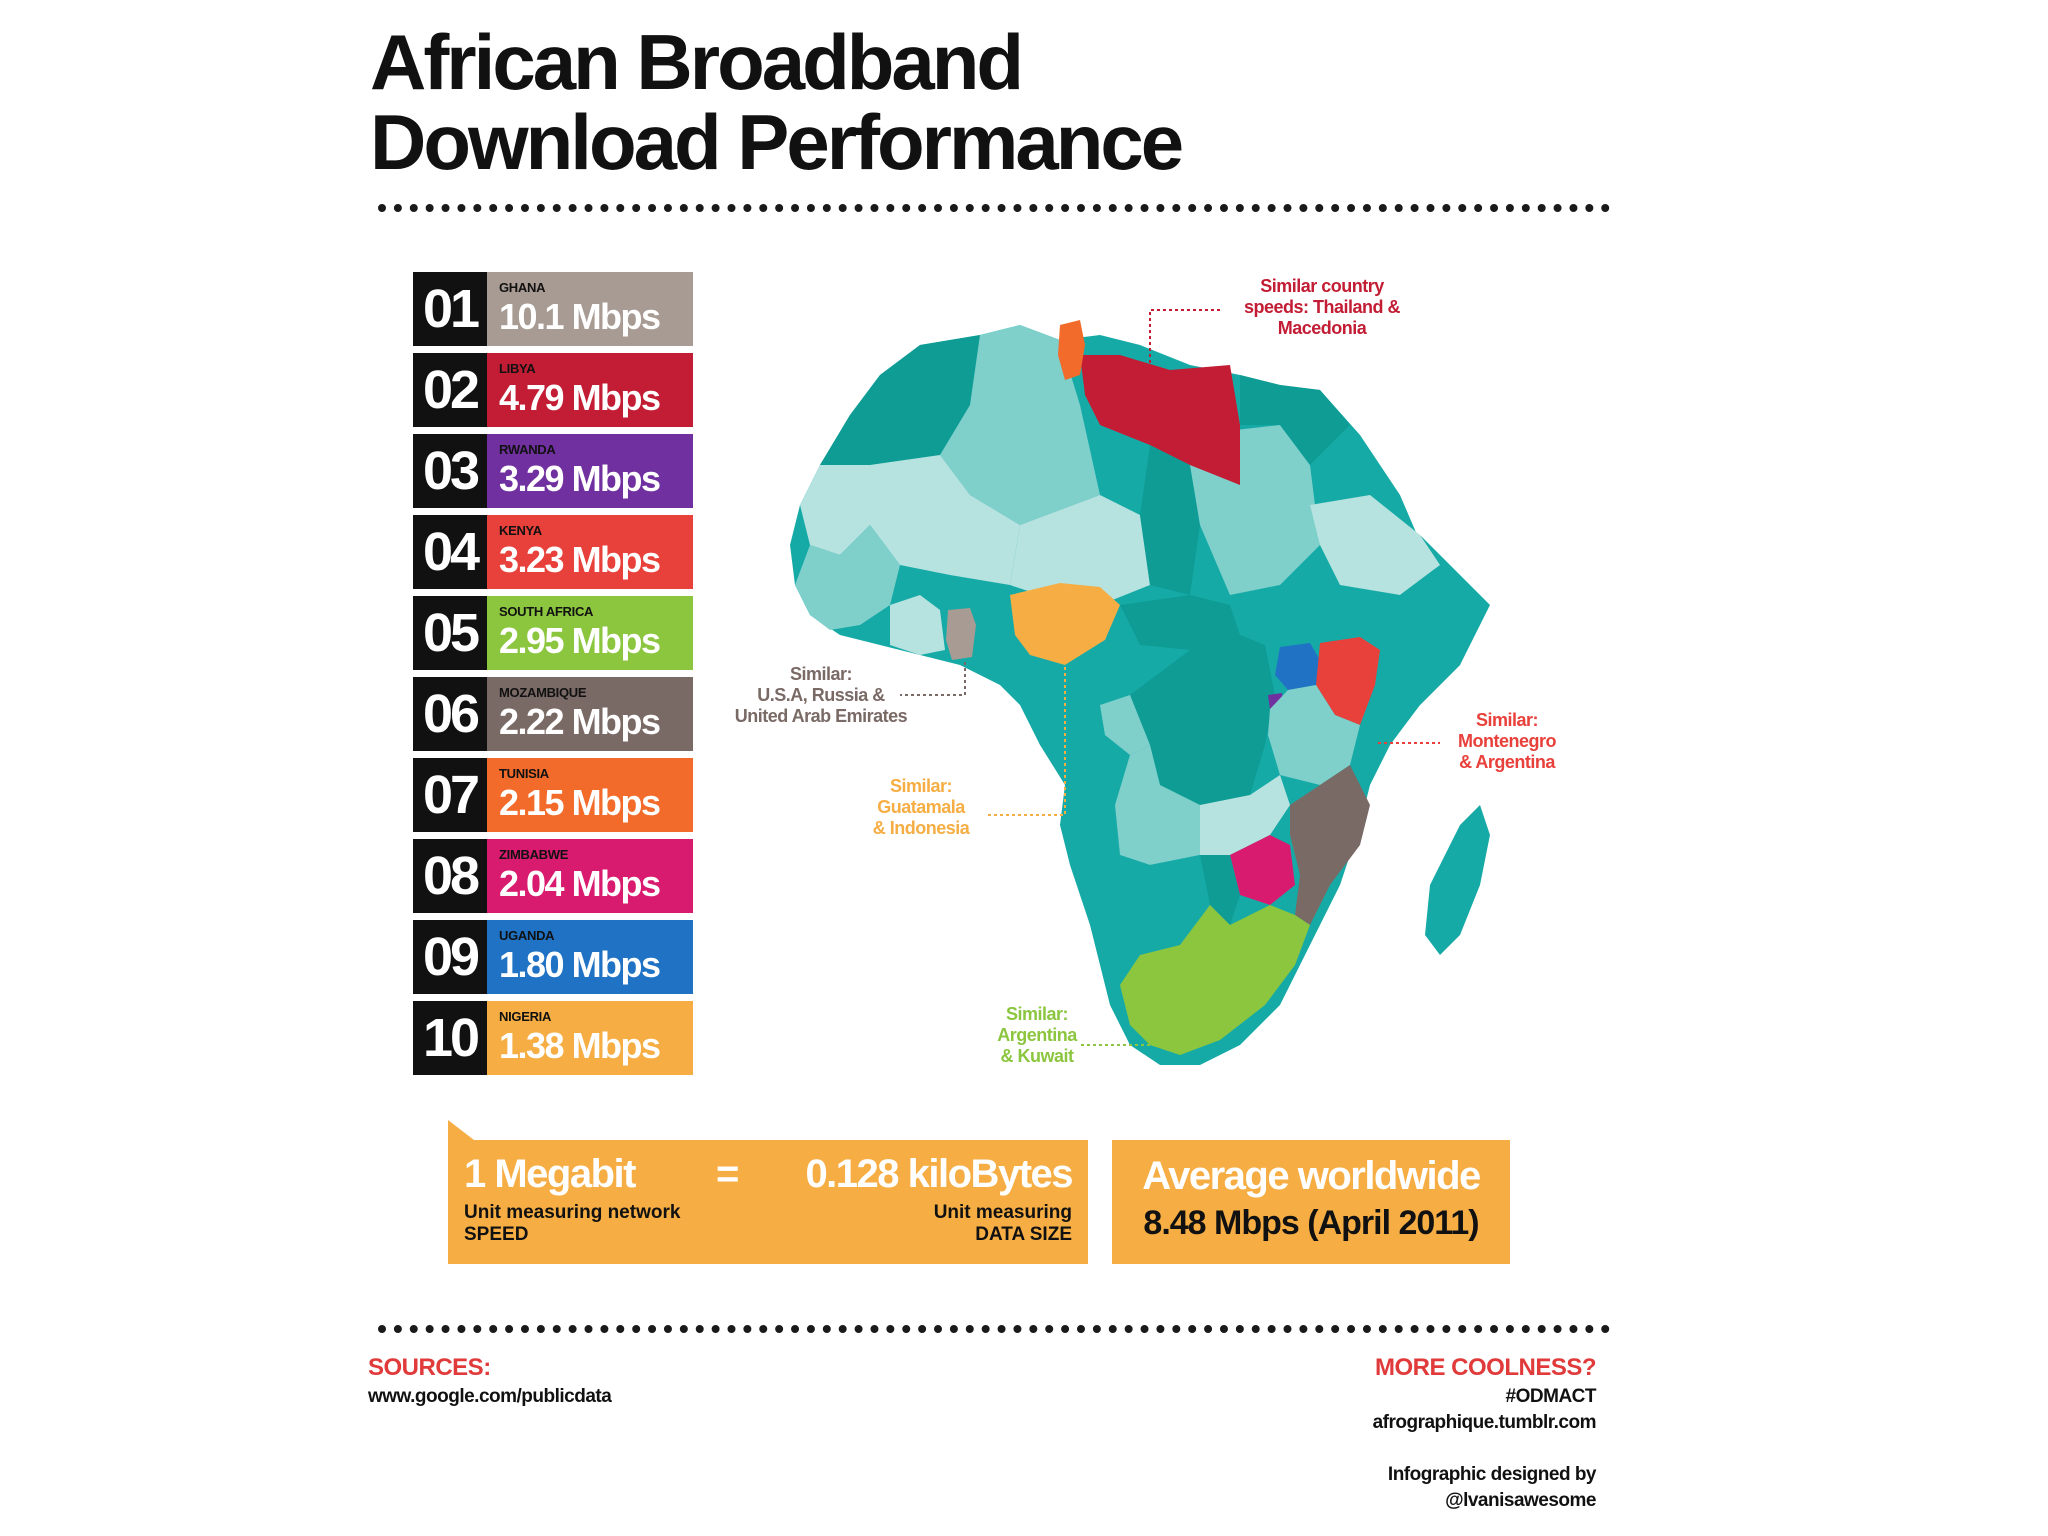 This screenshot has width=2048, height=1536. Describe the element at coordinates (1484, 1422) in the screenshot. I see `site-link: afrographique.tumblr.com` at that location.